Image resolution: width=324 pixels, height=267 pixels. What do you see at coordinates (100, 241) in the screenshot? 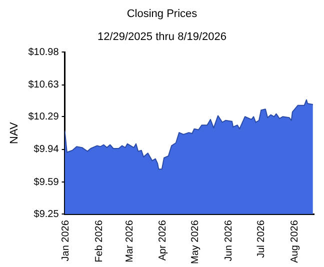
I see `x-tick-label: Feb 2026` at bounding box center [100, 241].